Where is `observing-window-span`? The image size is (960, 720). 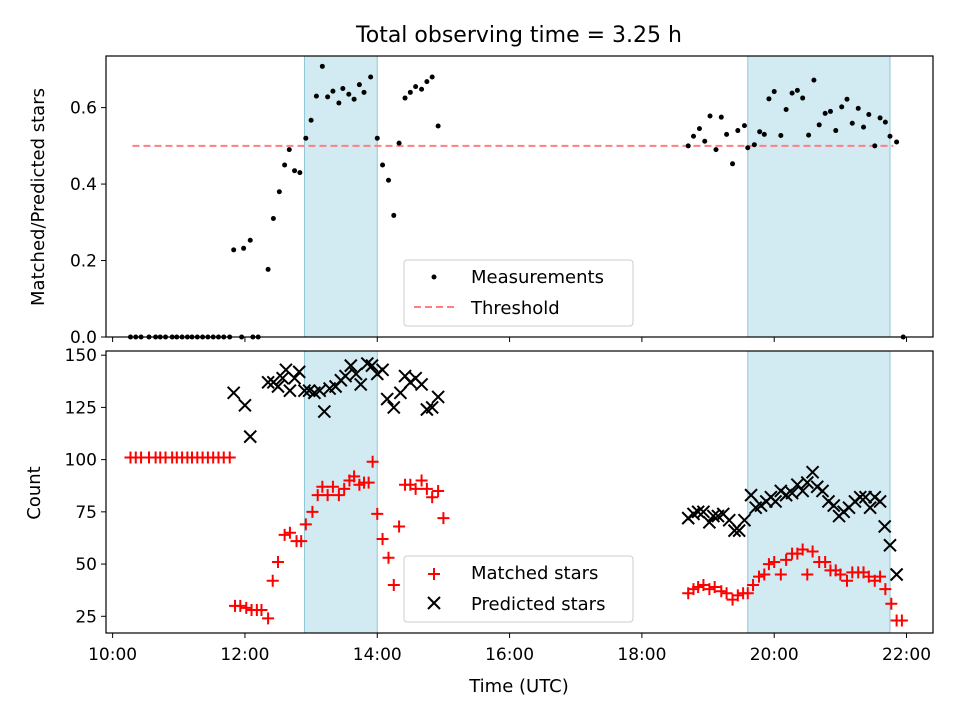 observing-window-span is located at coordinates (340, 492).